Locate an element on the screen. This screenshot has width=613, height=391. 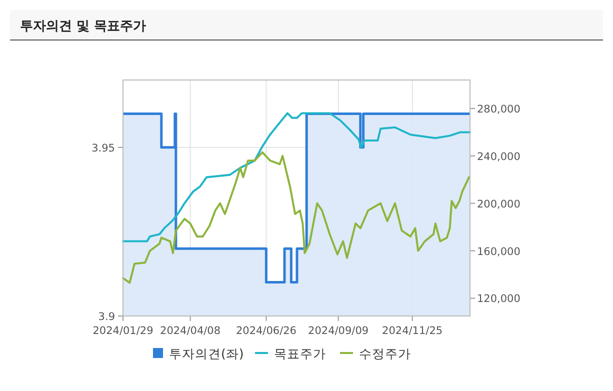
legend-label: 수정주가 is located at coordinates (385, 353).